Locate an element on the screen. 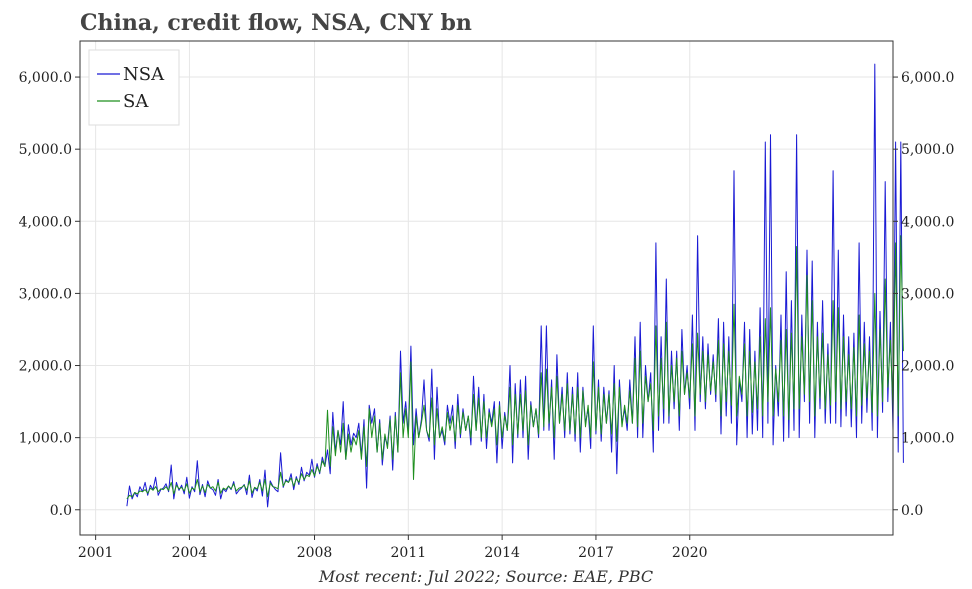 The width and height of the screenshot is (972, 589). y-tick-label-right: 1,000.0 is located at coordinates (927, 439).